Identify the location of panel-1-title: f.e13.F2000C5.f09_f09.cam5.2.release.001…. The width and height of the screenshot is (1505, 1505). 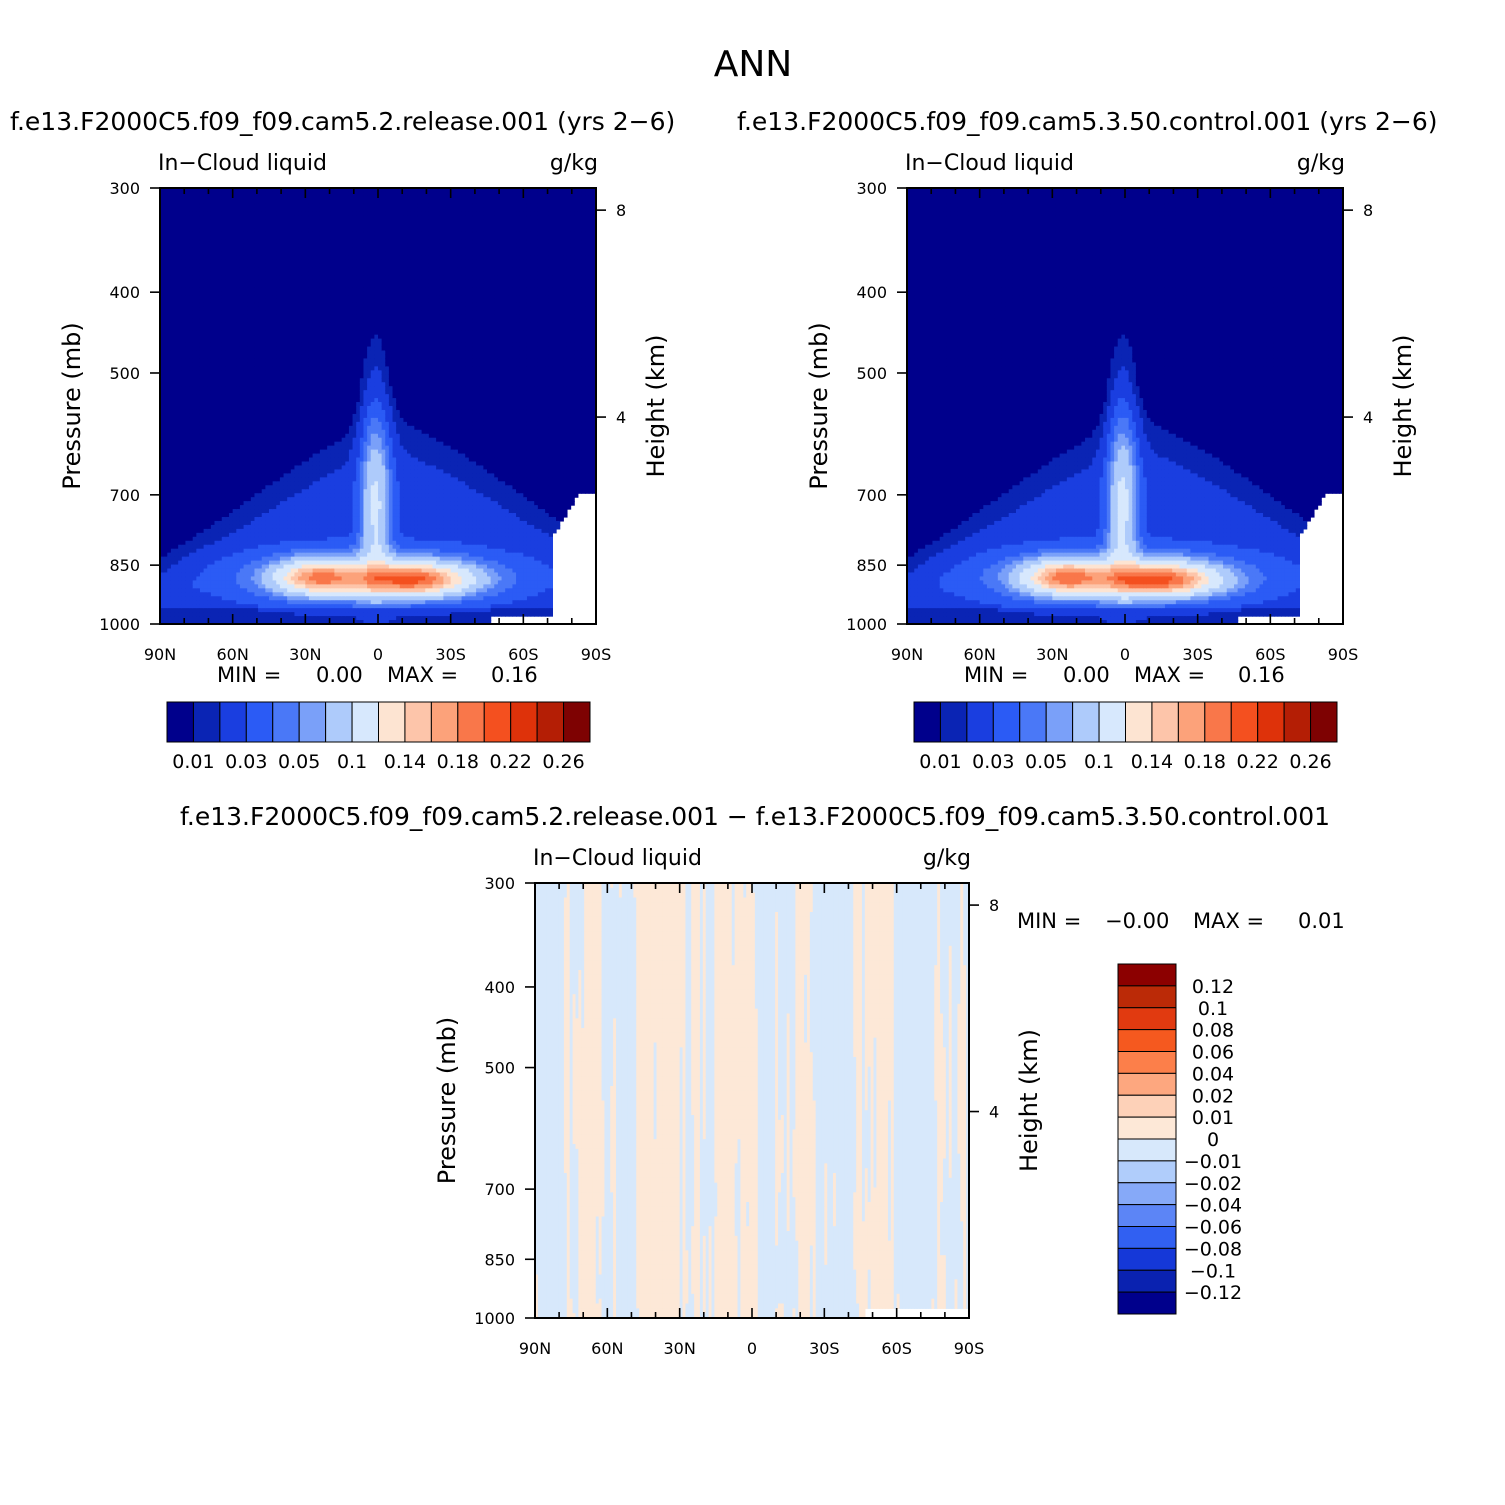
(342, 121).